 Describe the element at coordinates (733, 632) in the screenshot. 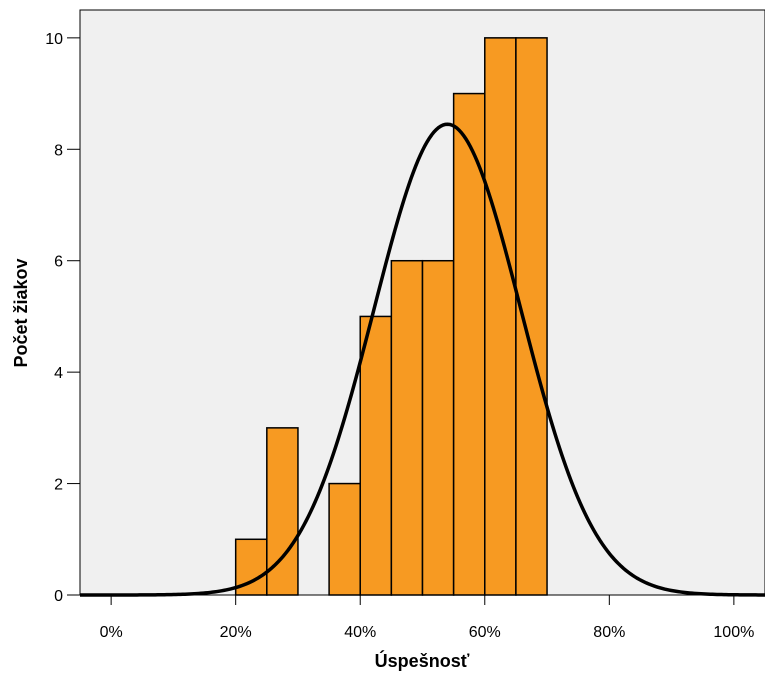

I see `x-tick-label: 100%` at that location.